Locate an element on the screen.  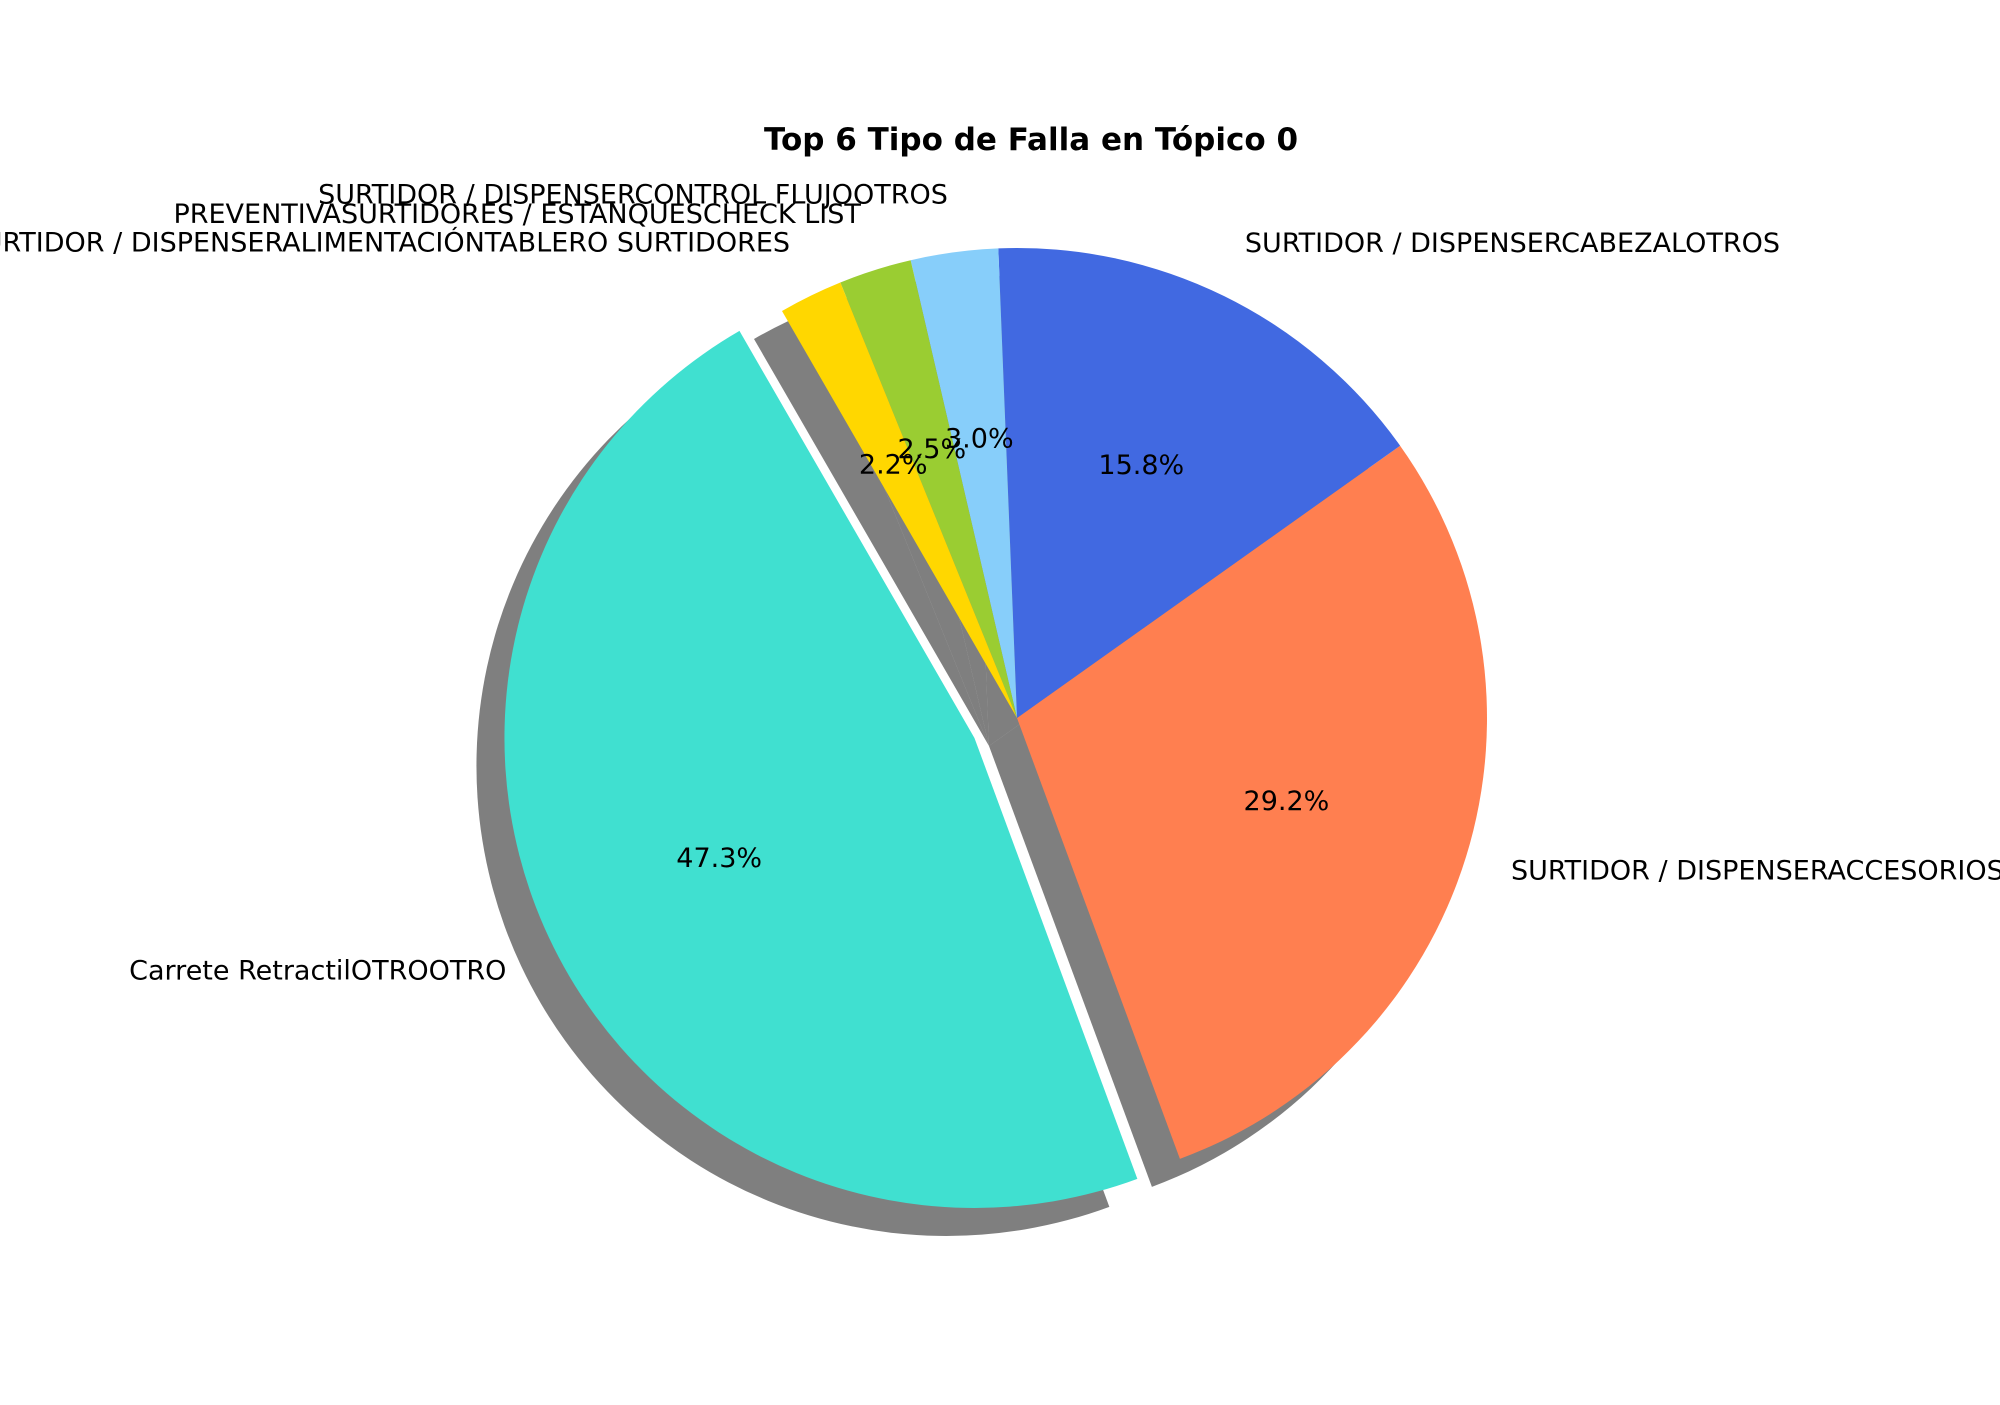
pie-slice-surtidor-dispenseraccesorios-filtrosotros is located at coordinates (1252, 802).